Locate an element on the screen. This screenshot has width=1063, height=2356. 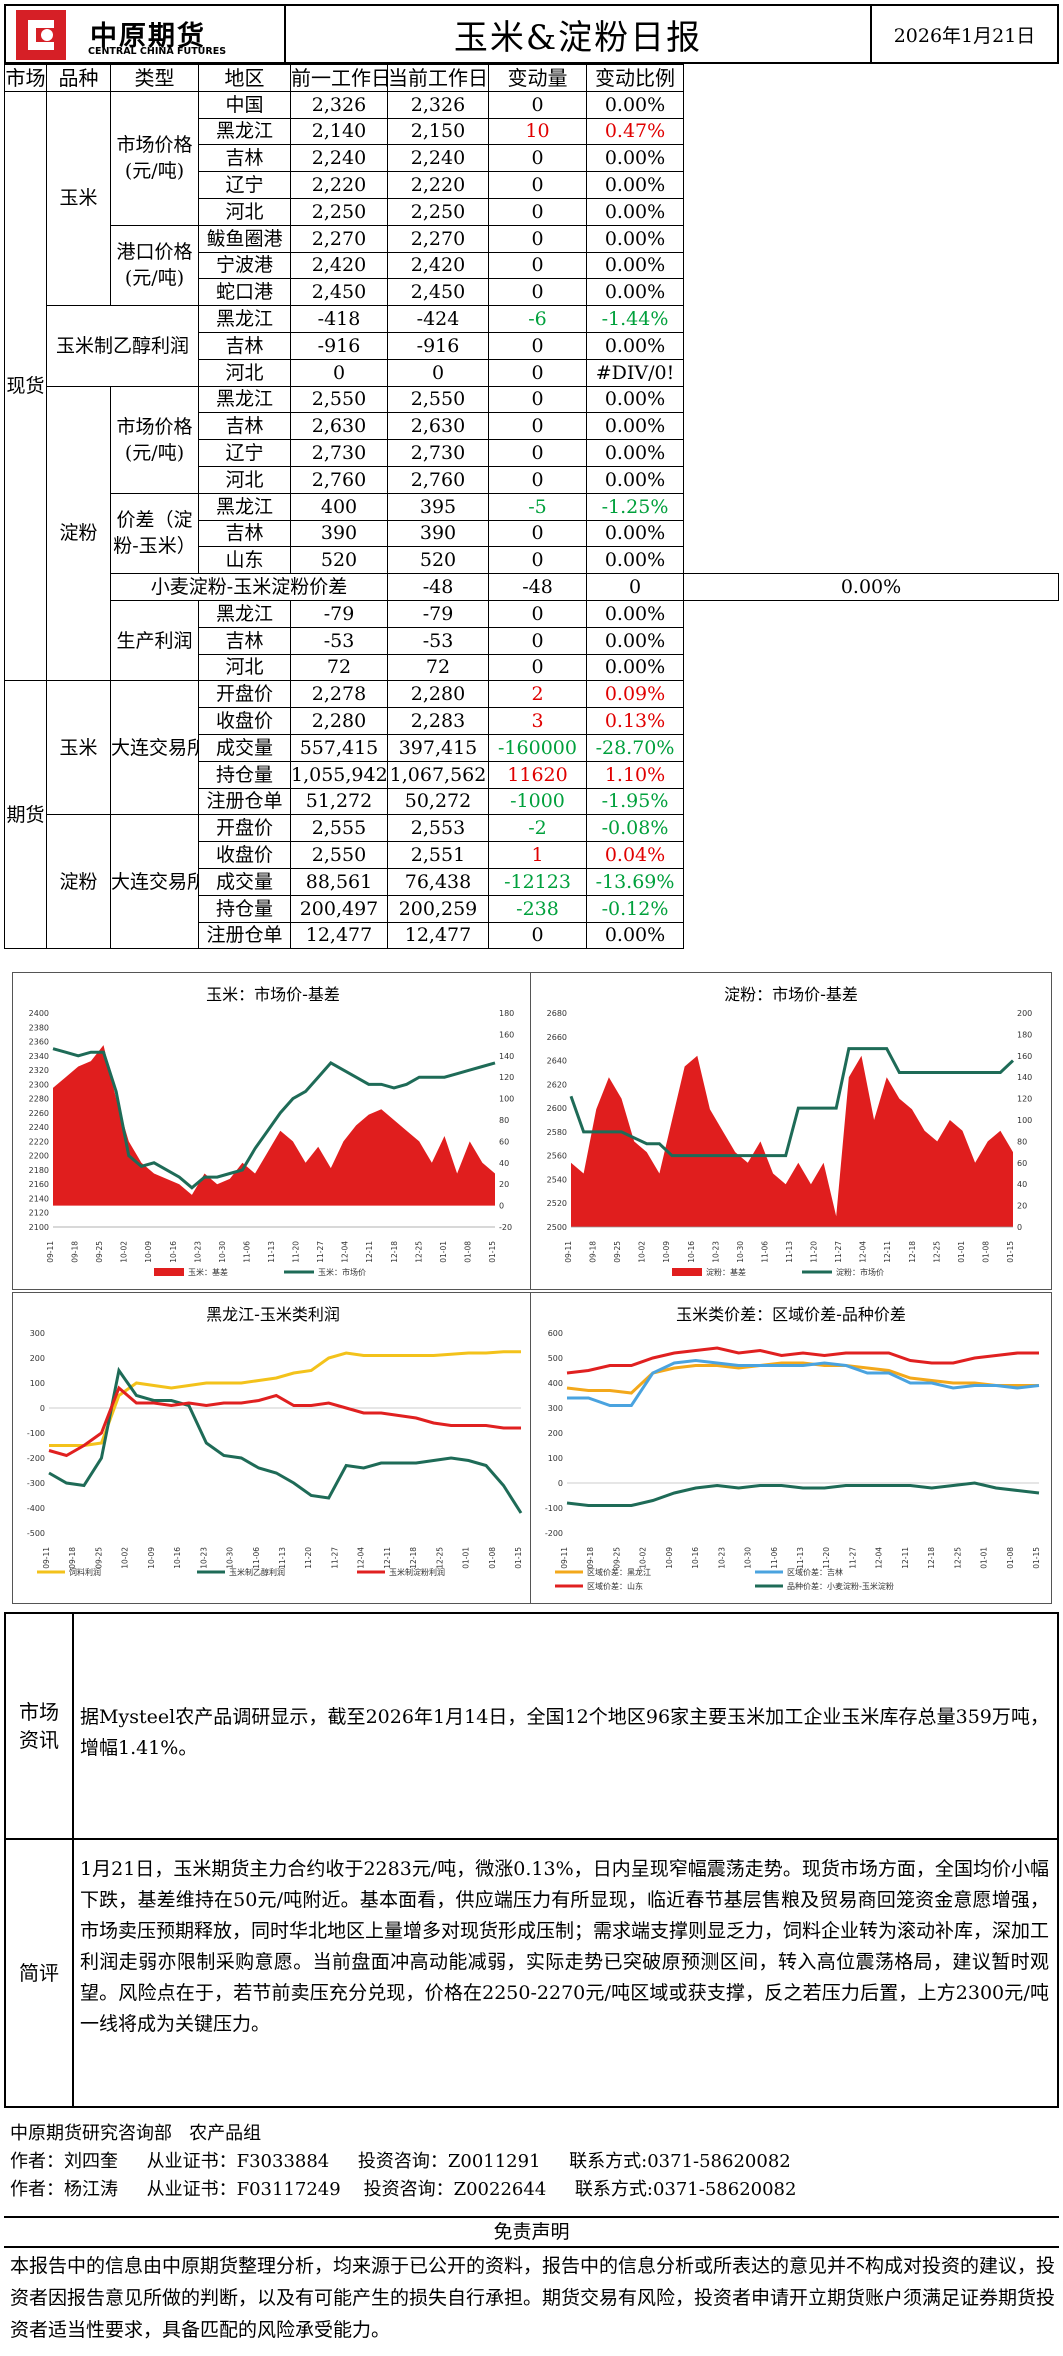
y-tick-label: 400 is located at coordinates (555, 1383).